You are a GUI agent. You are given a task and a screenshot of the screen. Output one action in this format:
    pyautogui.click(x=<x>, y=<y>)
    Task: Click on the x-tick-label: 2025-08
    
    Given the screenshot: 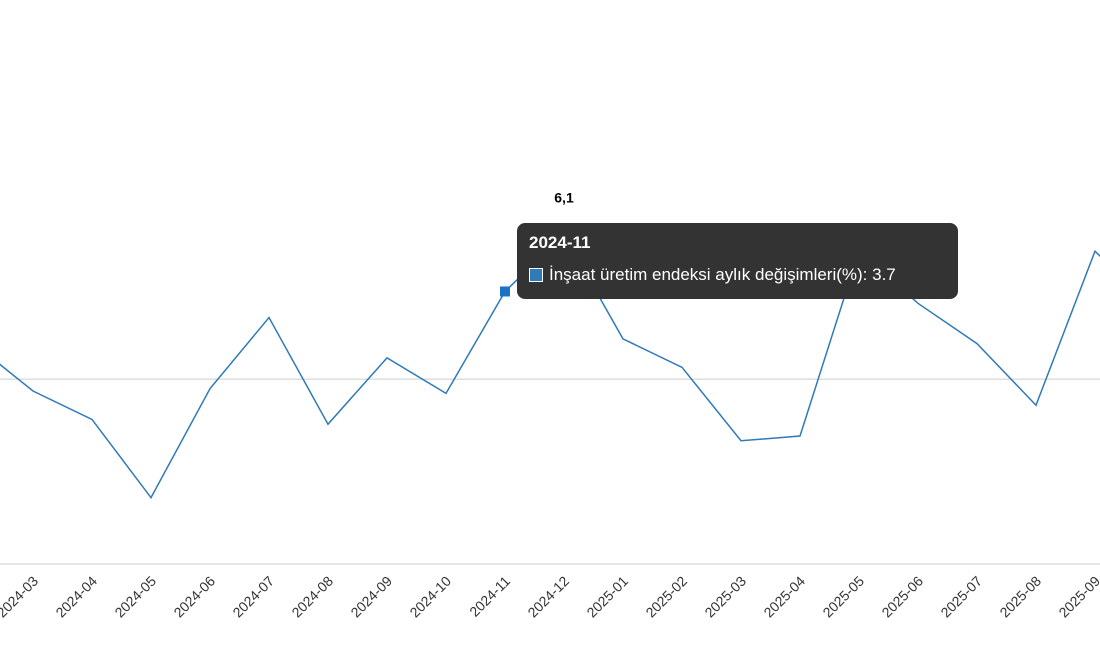 What is the action you would take?
    pyautogui.click(x=1020, y=597)
    